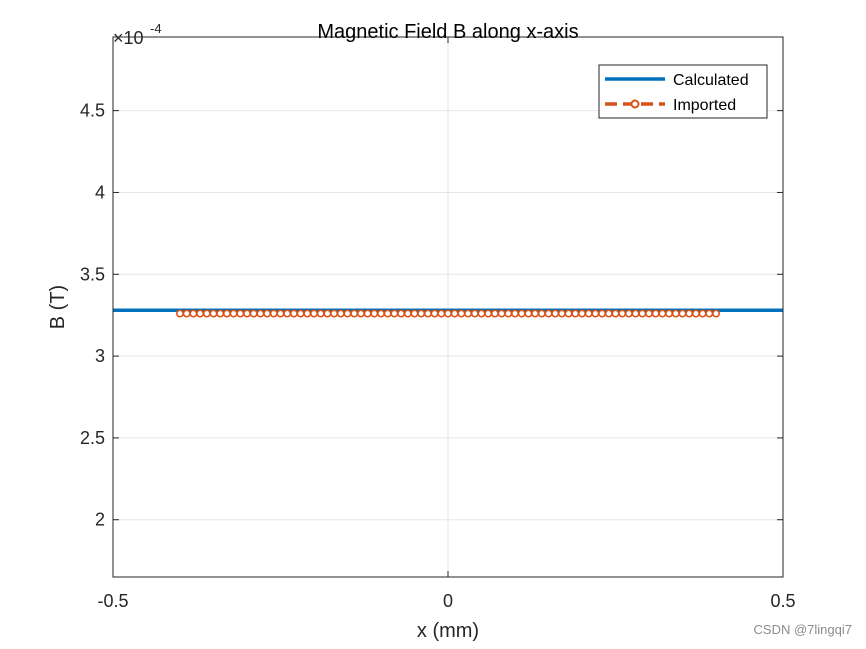 Image resolution: width=866 pixels, height=649 pixels. I want to click on x-tick-label: -0.5, so click(112, 601).